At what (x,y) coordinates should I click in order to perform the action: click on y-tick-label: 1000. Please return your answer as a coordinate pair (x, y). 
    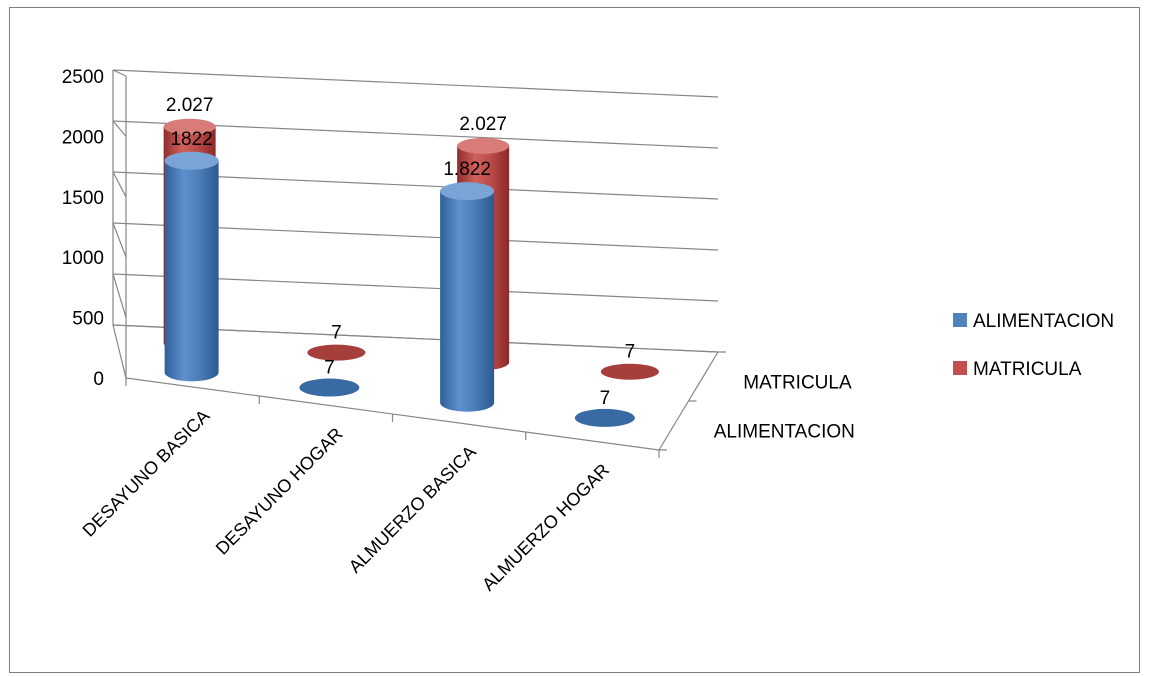
    Looking at the image, I should click on (83, 258).